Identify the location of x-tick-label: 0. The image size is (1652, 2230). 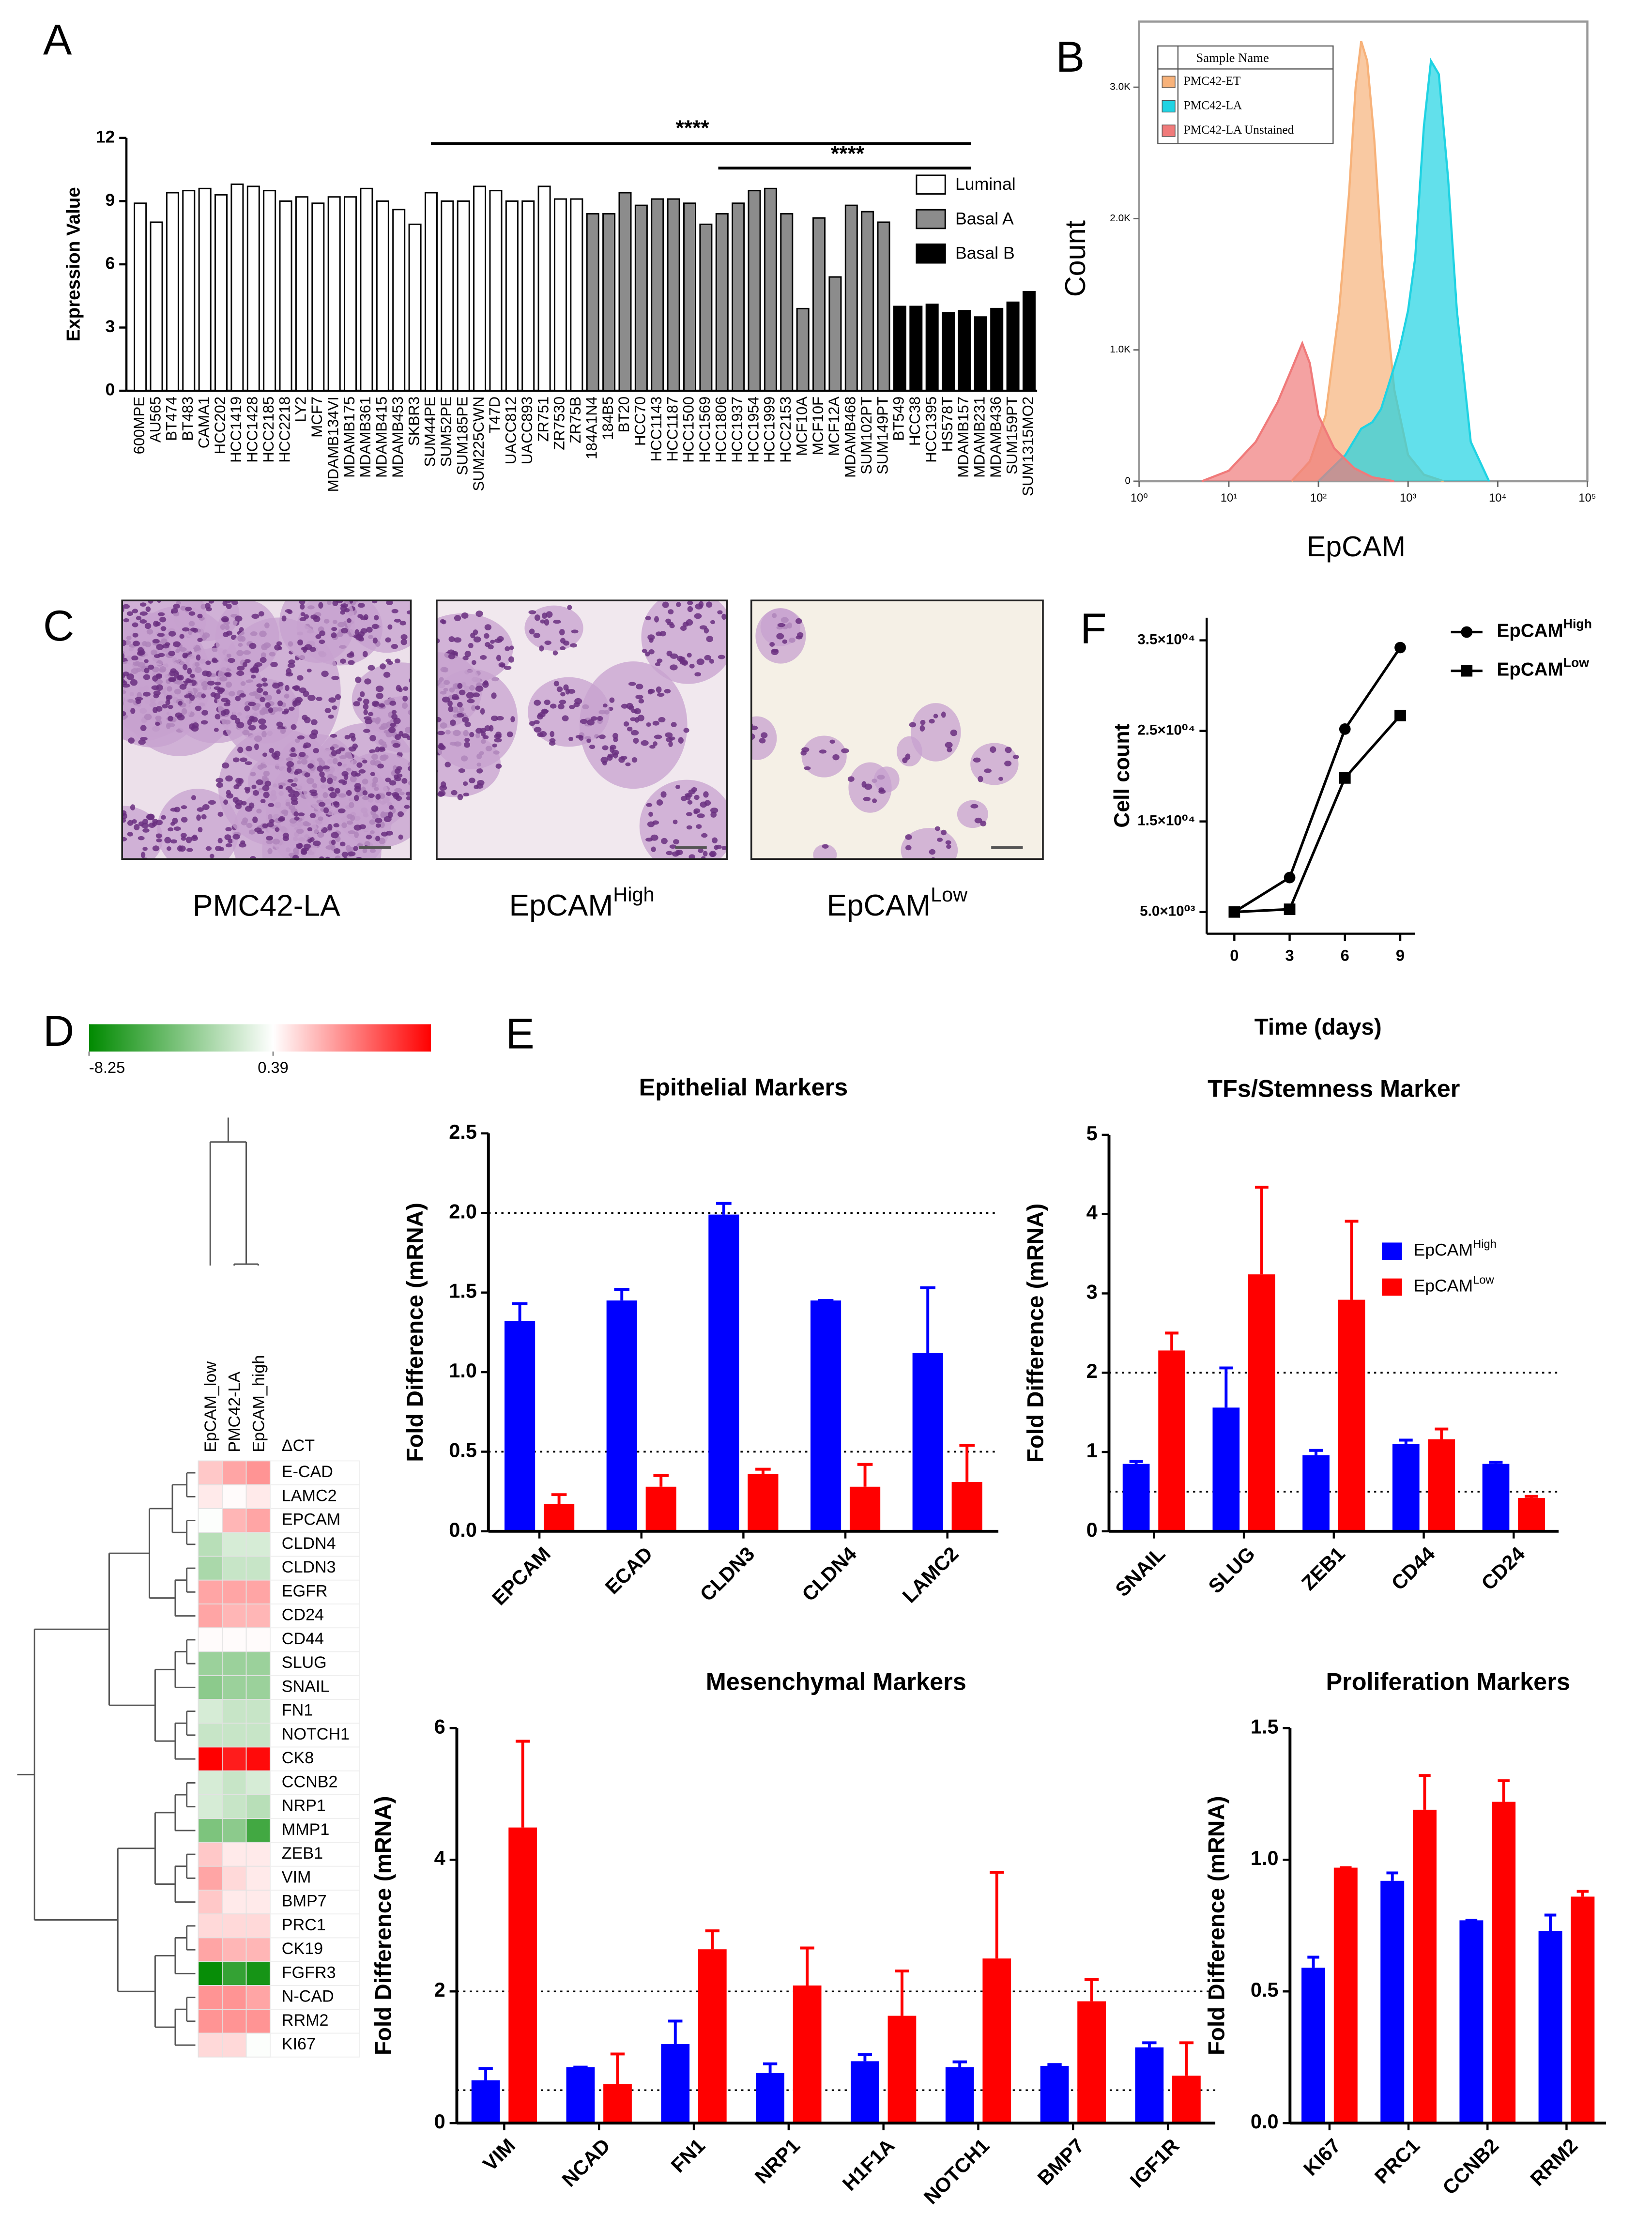
(1234, 955).